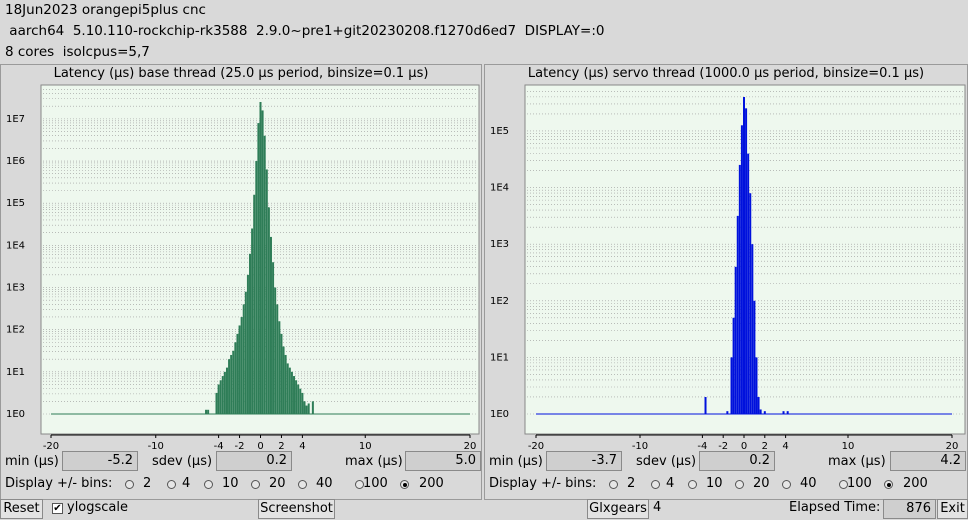 The width and height of the screenshot is (968, 520). I want to click on y-tick-label: 1E7, so click(15, 119).